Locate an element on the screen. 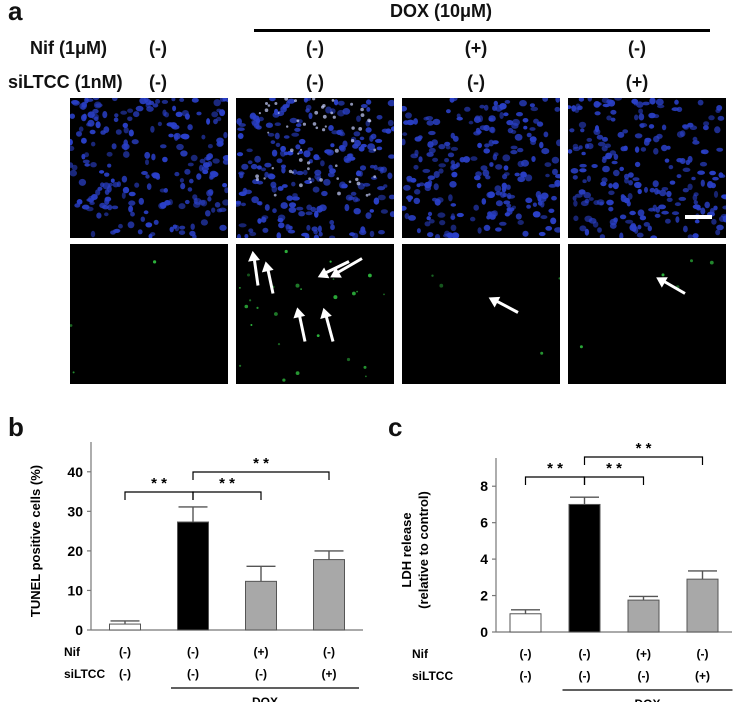  condition-value: (-) is located at coordinates (526, 676).